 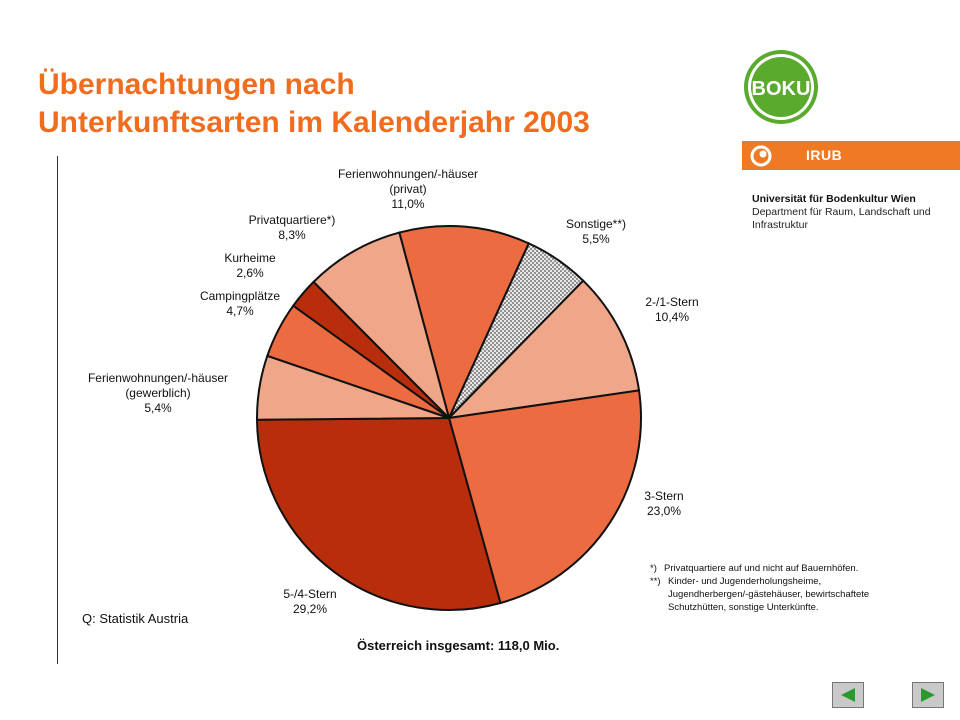 I want to click on boku-logo: BOKU, so click(x=781, y=87).